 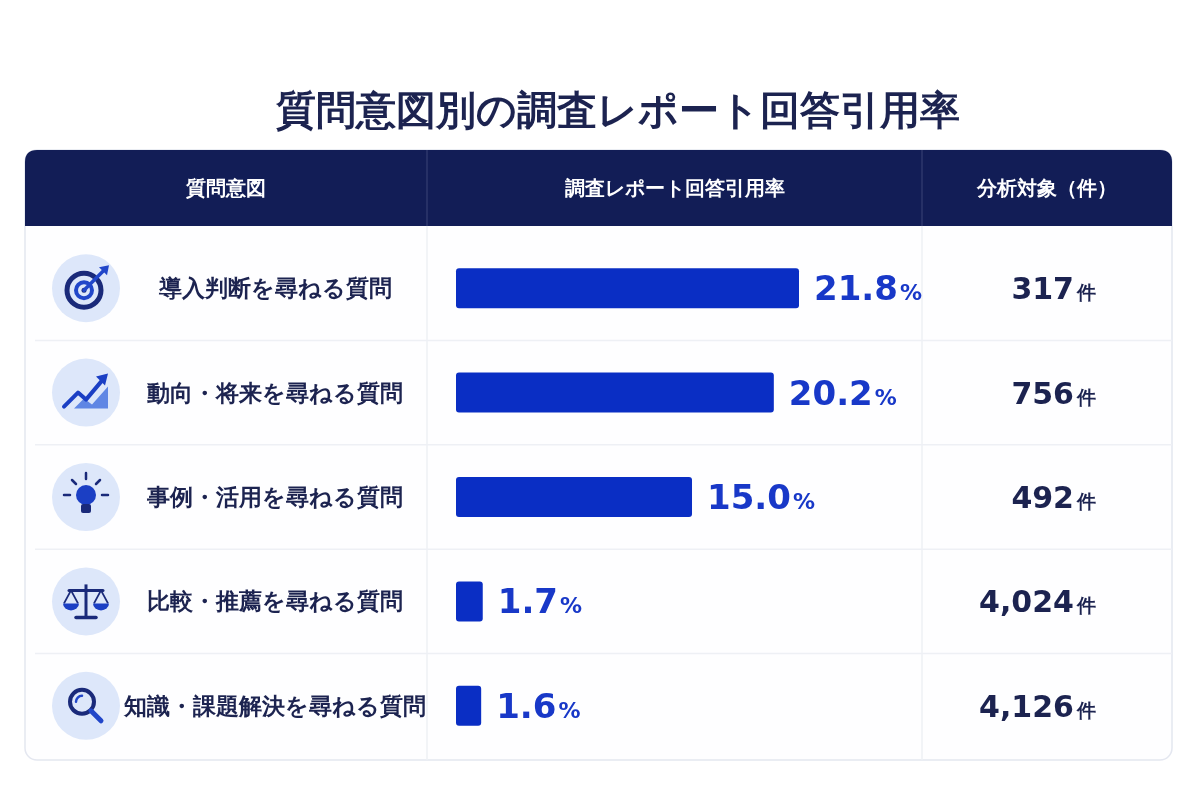 I want to click on text: 分析対象（件）, so click(x=1046, y=188).